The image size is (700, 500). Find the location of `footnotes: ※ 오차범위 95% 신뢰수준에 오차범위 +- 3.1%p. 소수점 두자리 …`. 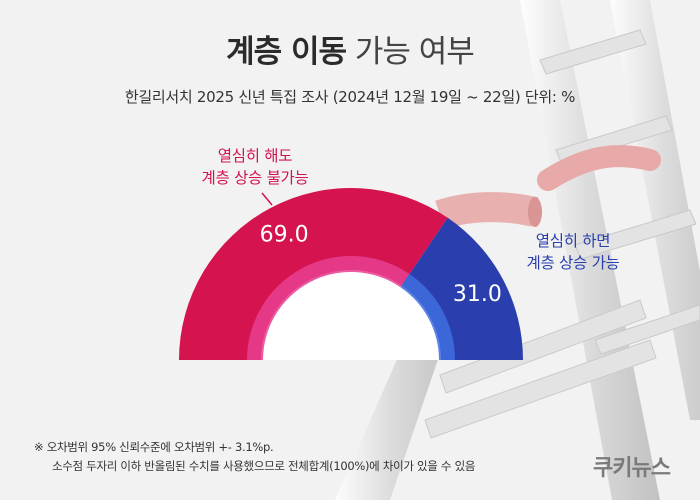

footnotes: ※ 오차범위 95% 신뢰수준에 오차범위 +- 3.1%p. 소수점 두자리 … is located at coordinates (254, 457).